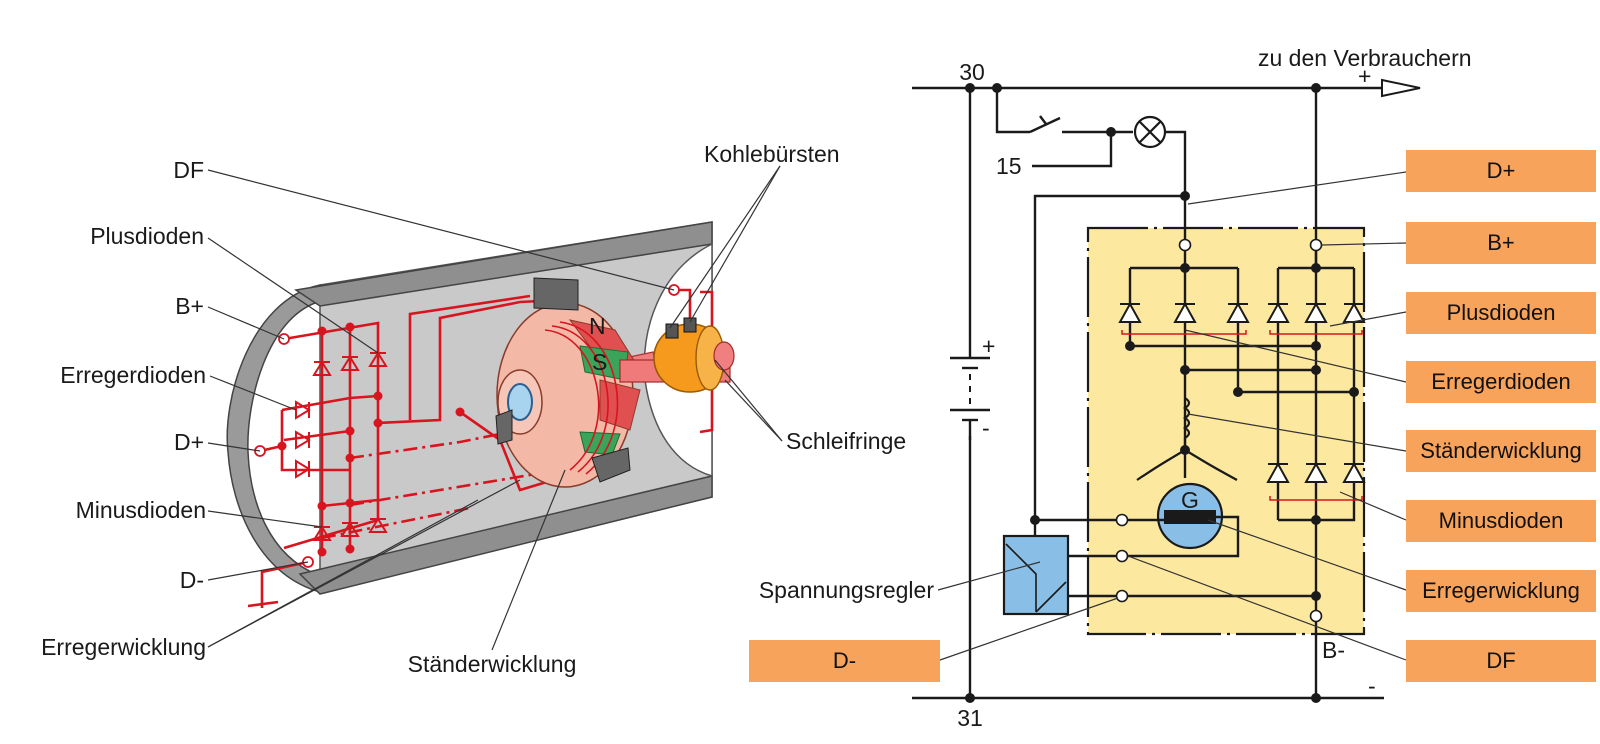 This screenshot has width=1600, height=744. Describe the element at coordinates (492, 664) in the screenshot. I see `label-staenderwicklung: Ständerwicklung` at that location.